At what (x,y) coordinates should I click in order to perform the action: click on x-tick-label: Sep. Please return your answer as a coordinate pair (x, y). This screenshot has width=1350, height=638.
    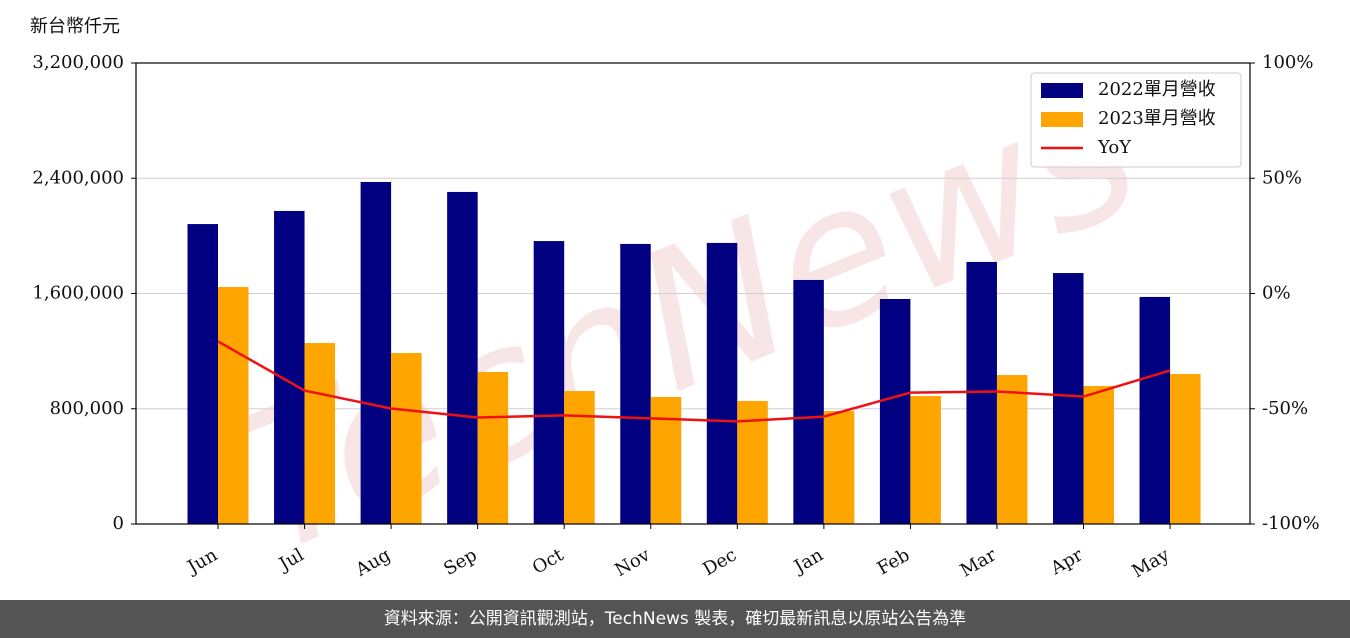
    Looking at the image, I should click on (460, 561).